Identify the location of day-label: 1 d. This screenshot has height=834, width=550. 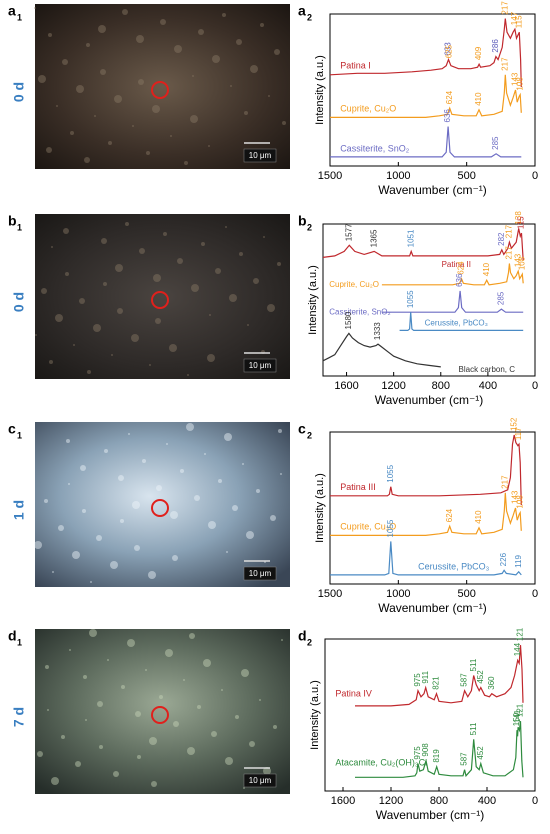
(19, 510).